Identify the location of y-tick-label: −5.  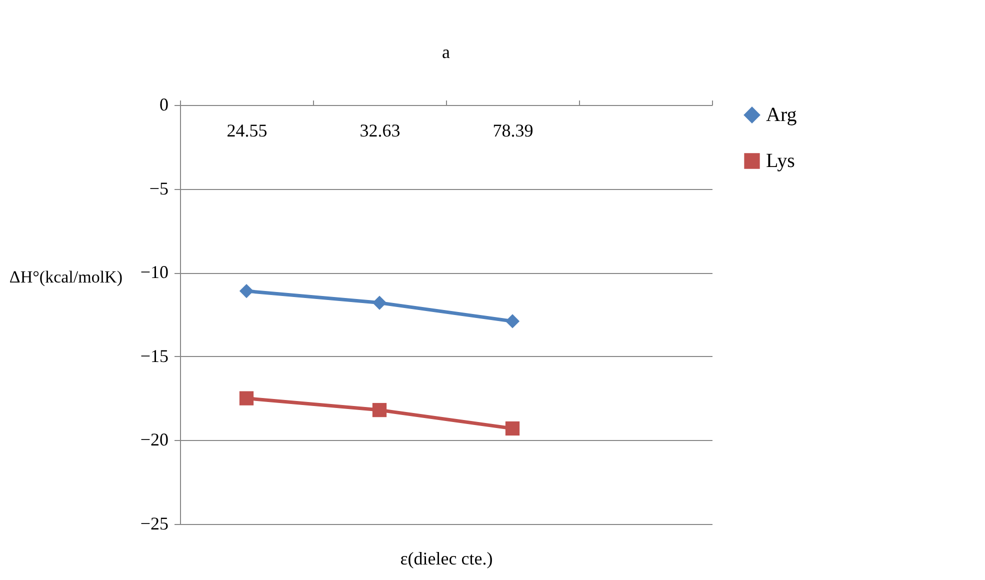
(158, 188).